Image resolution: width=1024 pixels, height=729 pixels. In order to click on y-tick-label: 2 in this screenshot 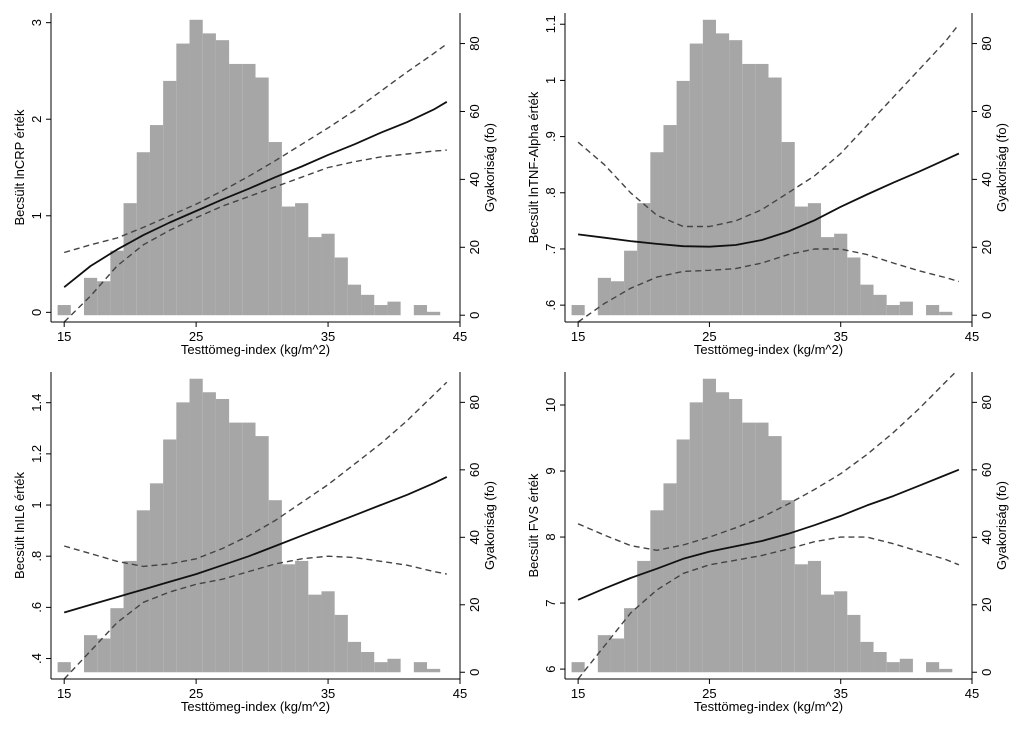, I will do `click(36, 119)`.